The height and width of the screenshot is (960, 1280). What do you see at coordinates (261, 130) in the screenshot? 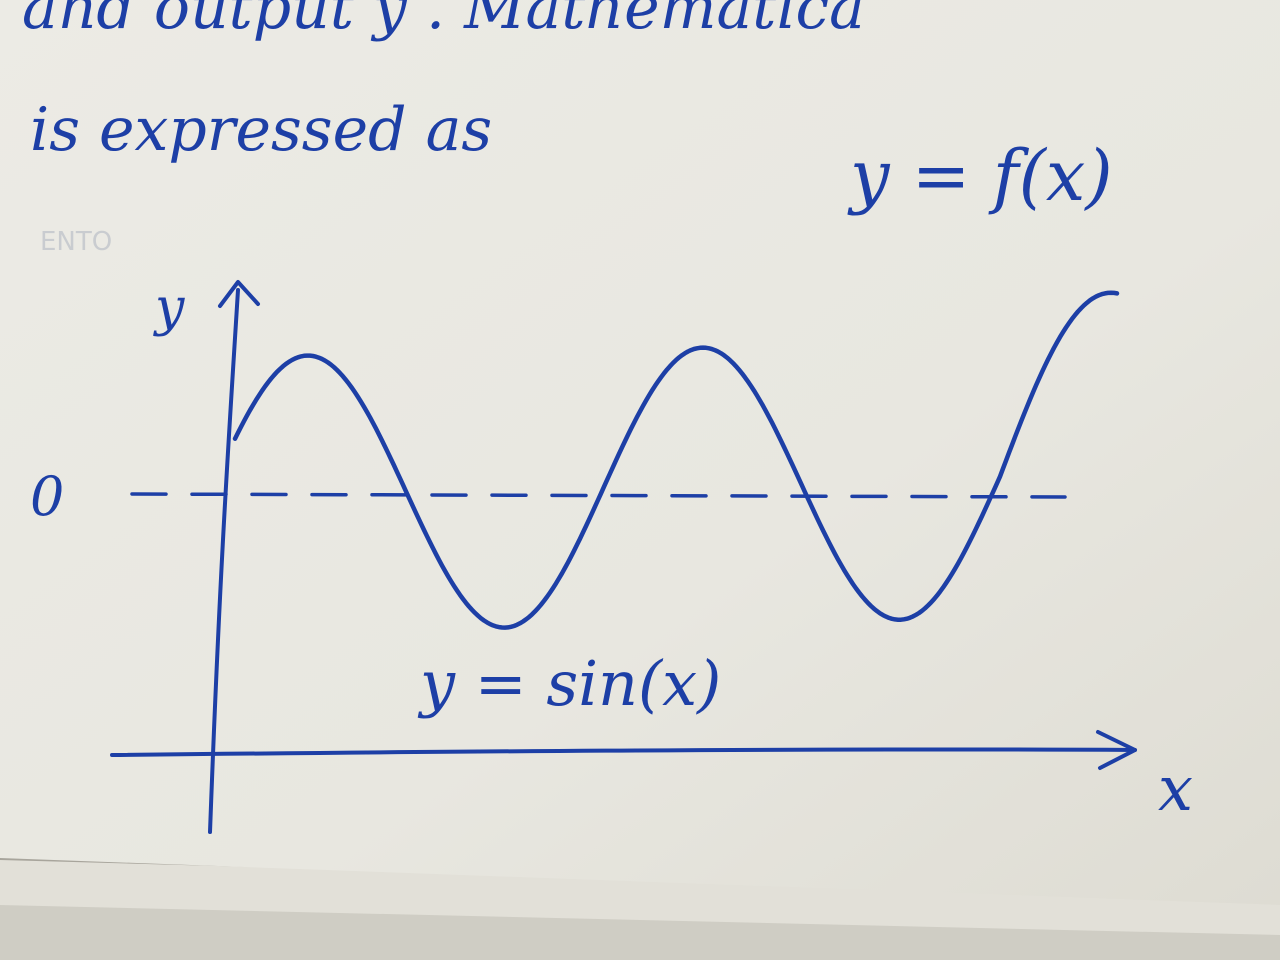
I see `handwritten-line-2: is expressed as` at bounding box center [261, 130].